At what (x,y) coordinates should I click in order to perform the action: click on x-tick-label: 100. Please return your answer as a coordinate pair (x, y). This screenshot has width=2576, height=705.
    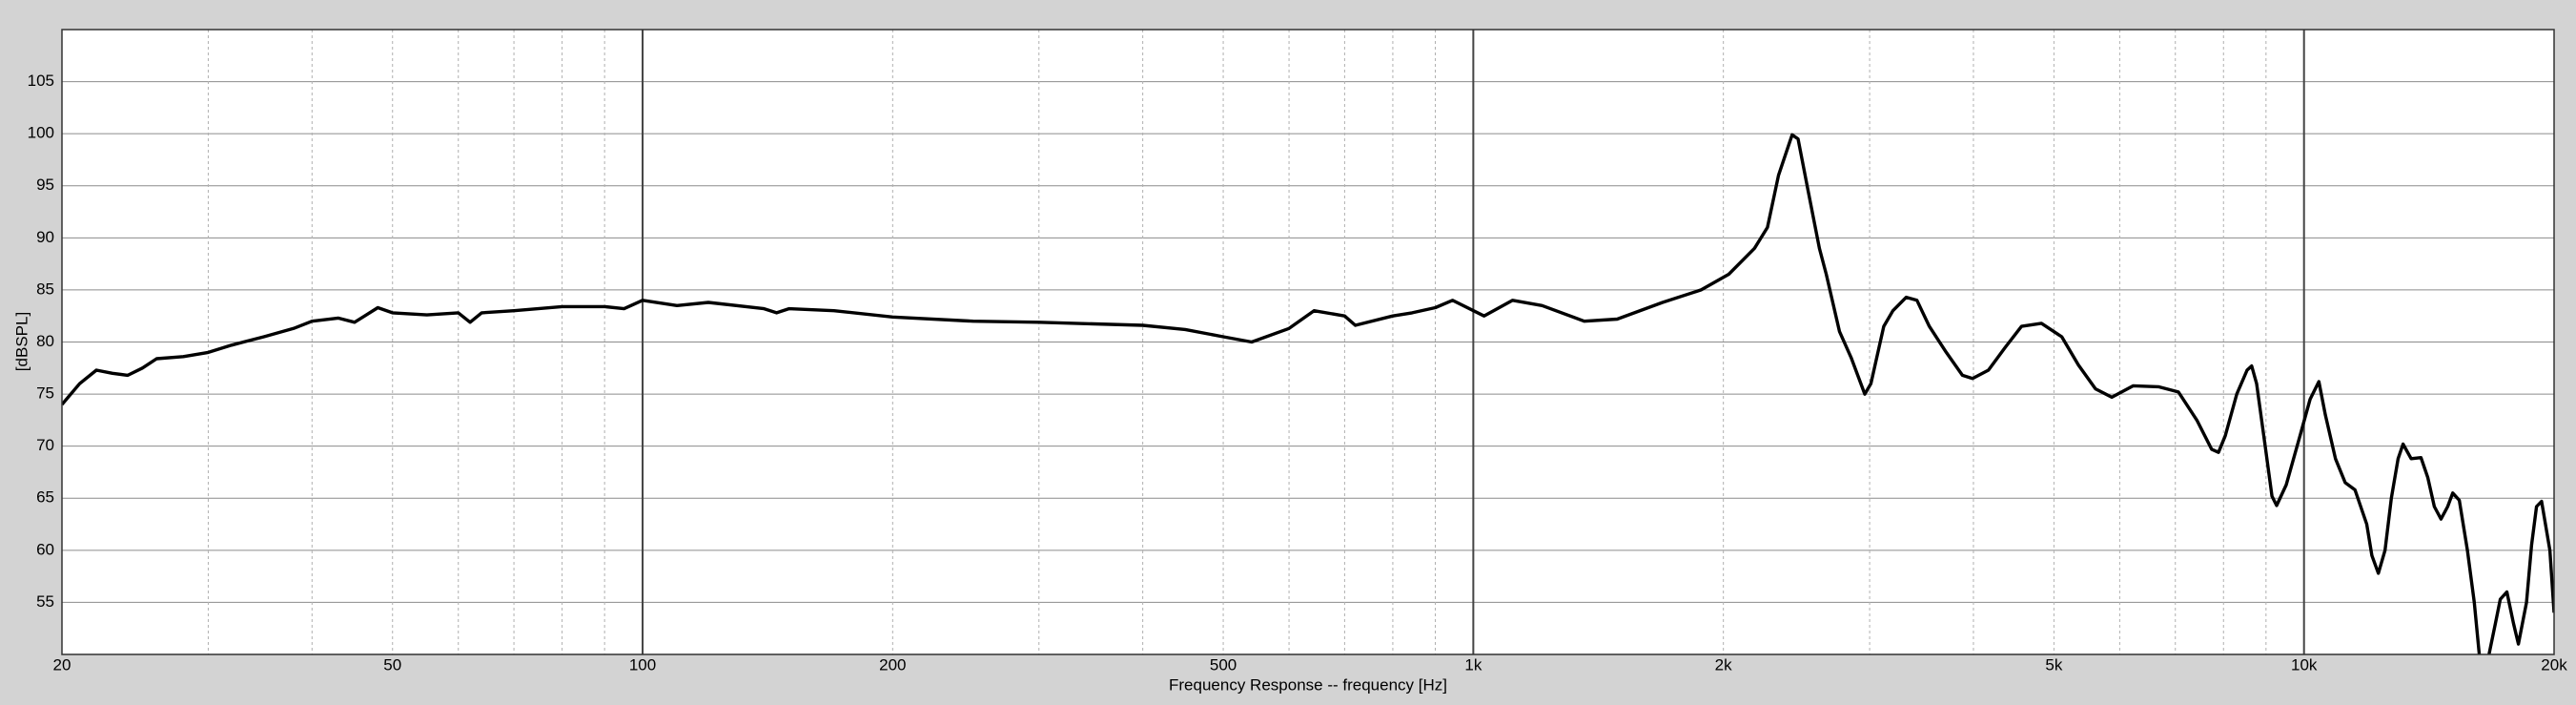
    Looking at the image, I should click on (642, 665).